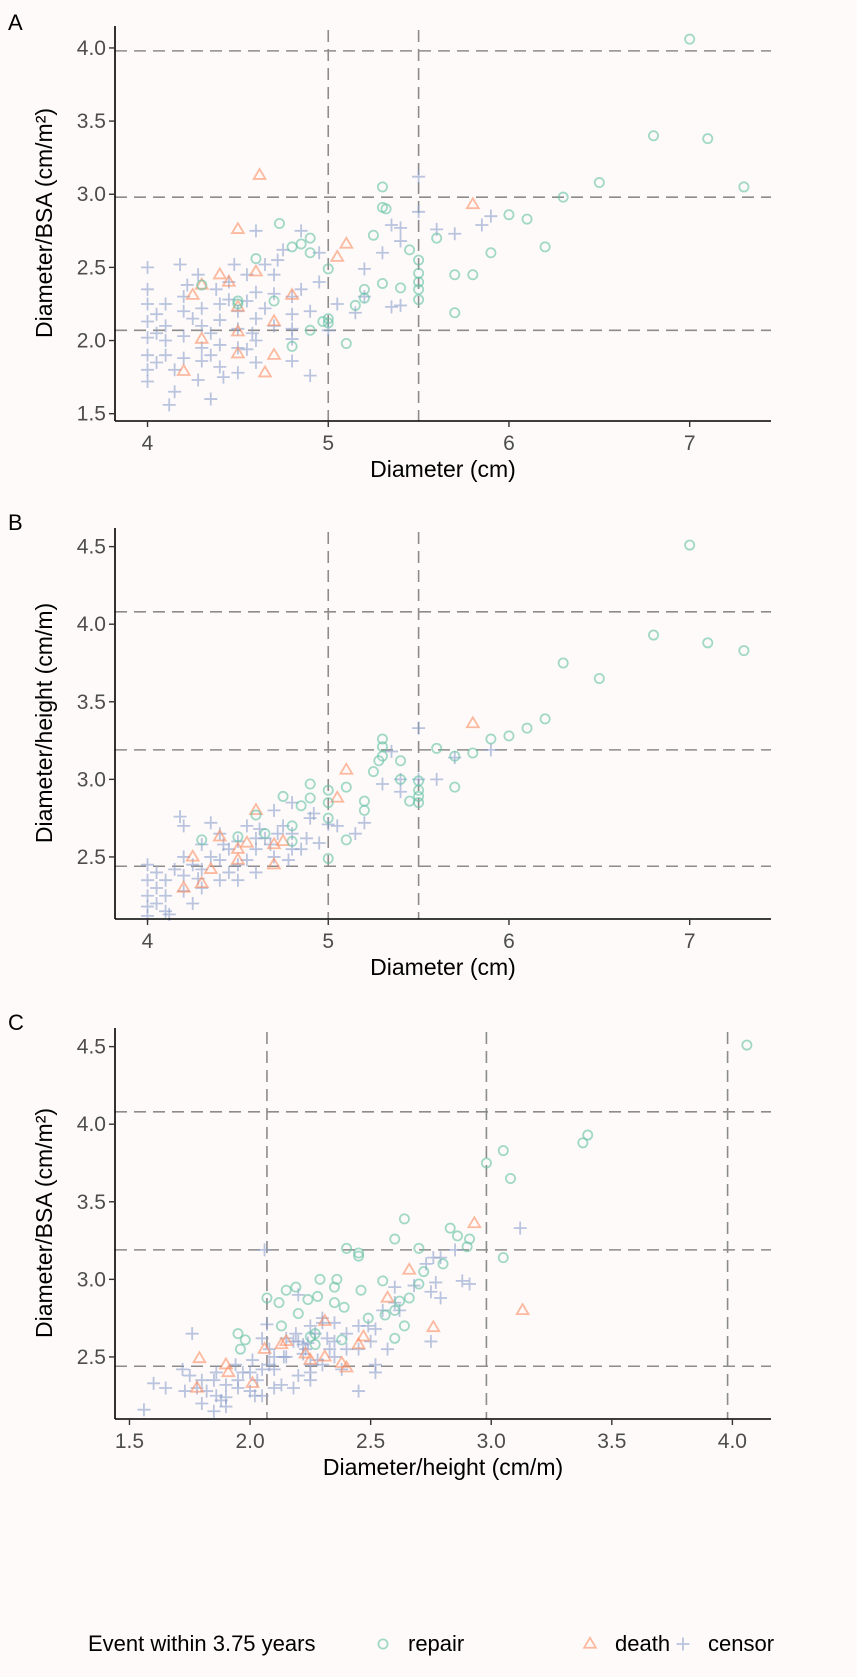 This screenshot has width=857, height=1677. Describe the element at coordinates (732, 1441) in the screenshot. I see `x-tick-label: 4.0` at that location.